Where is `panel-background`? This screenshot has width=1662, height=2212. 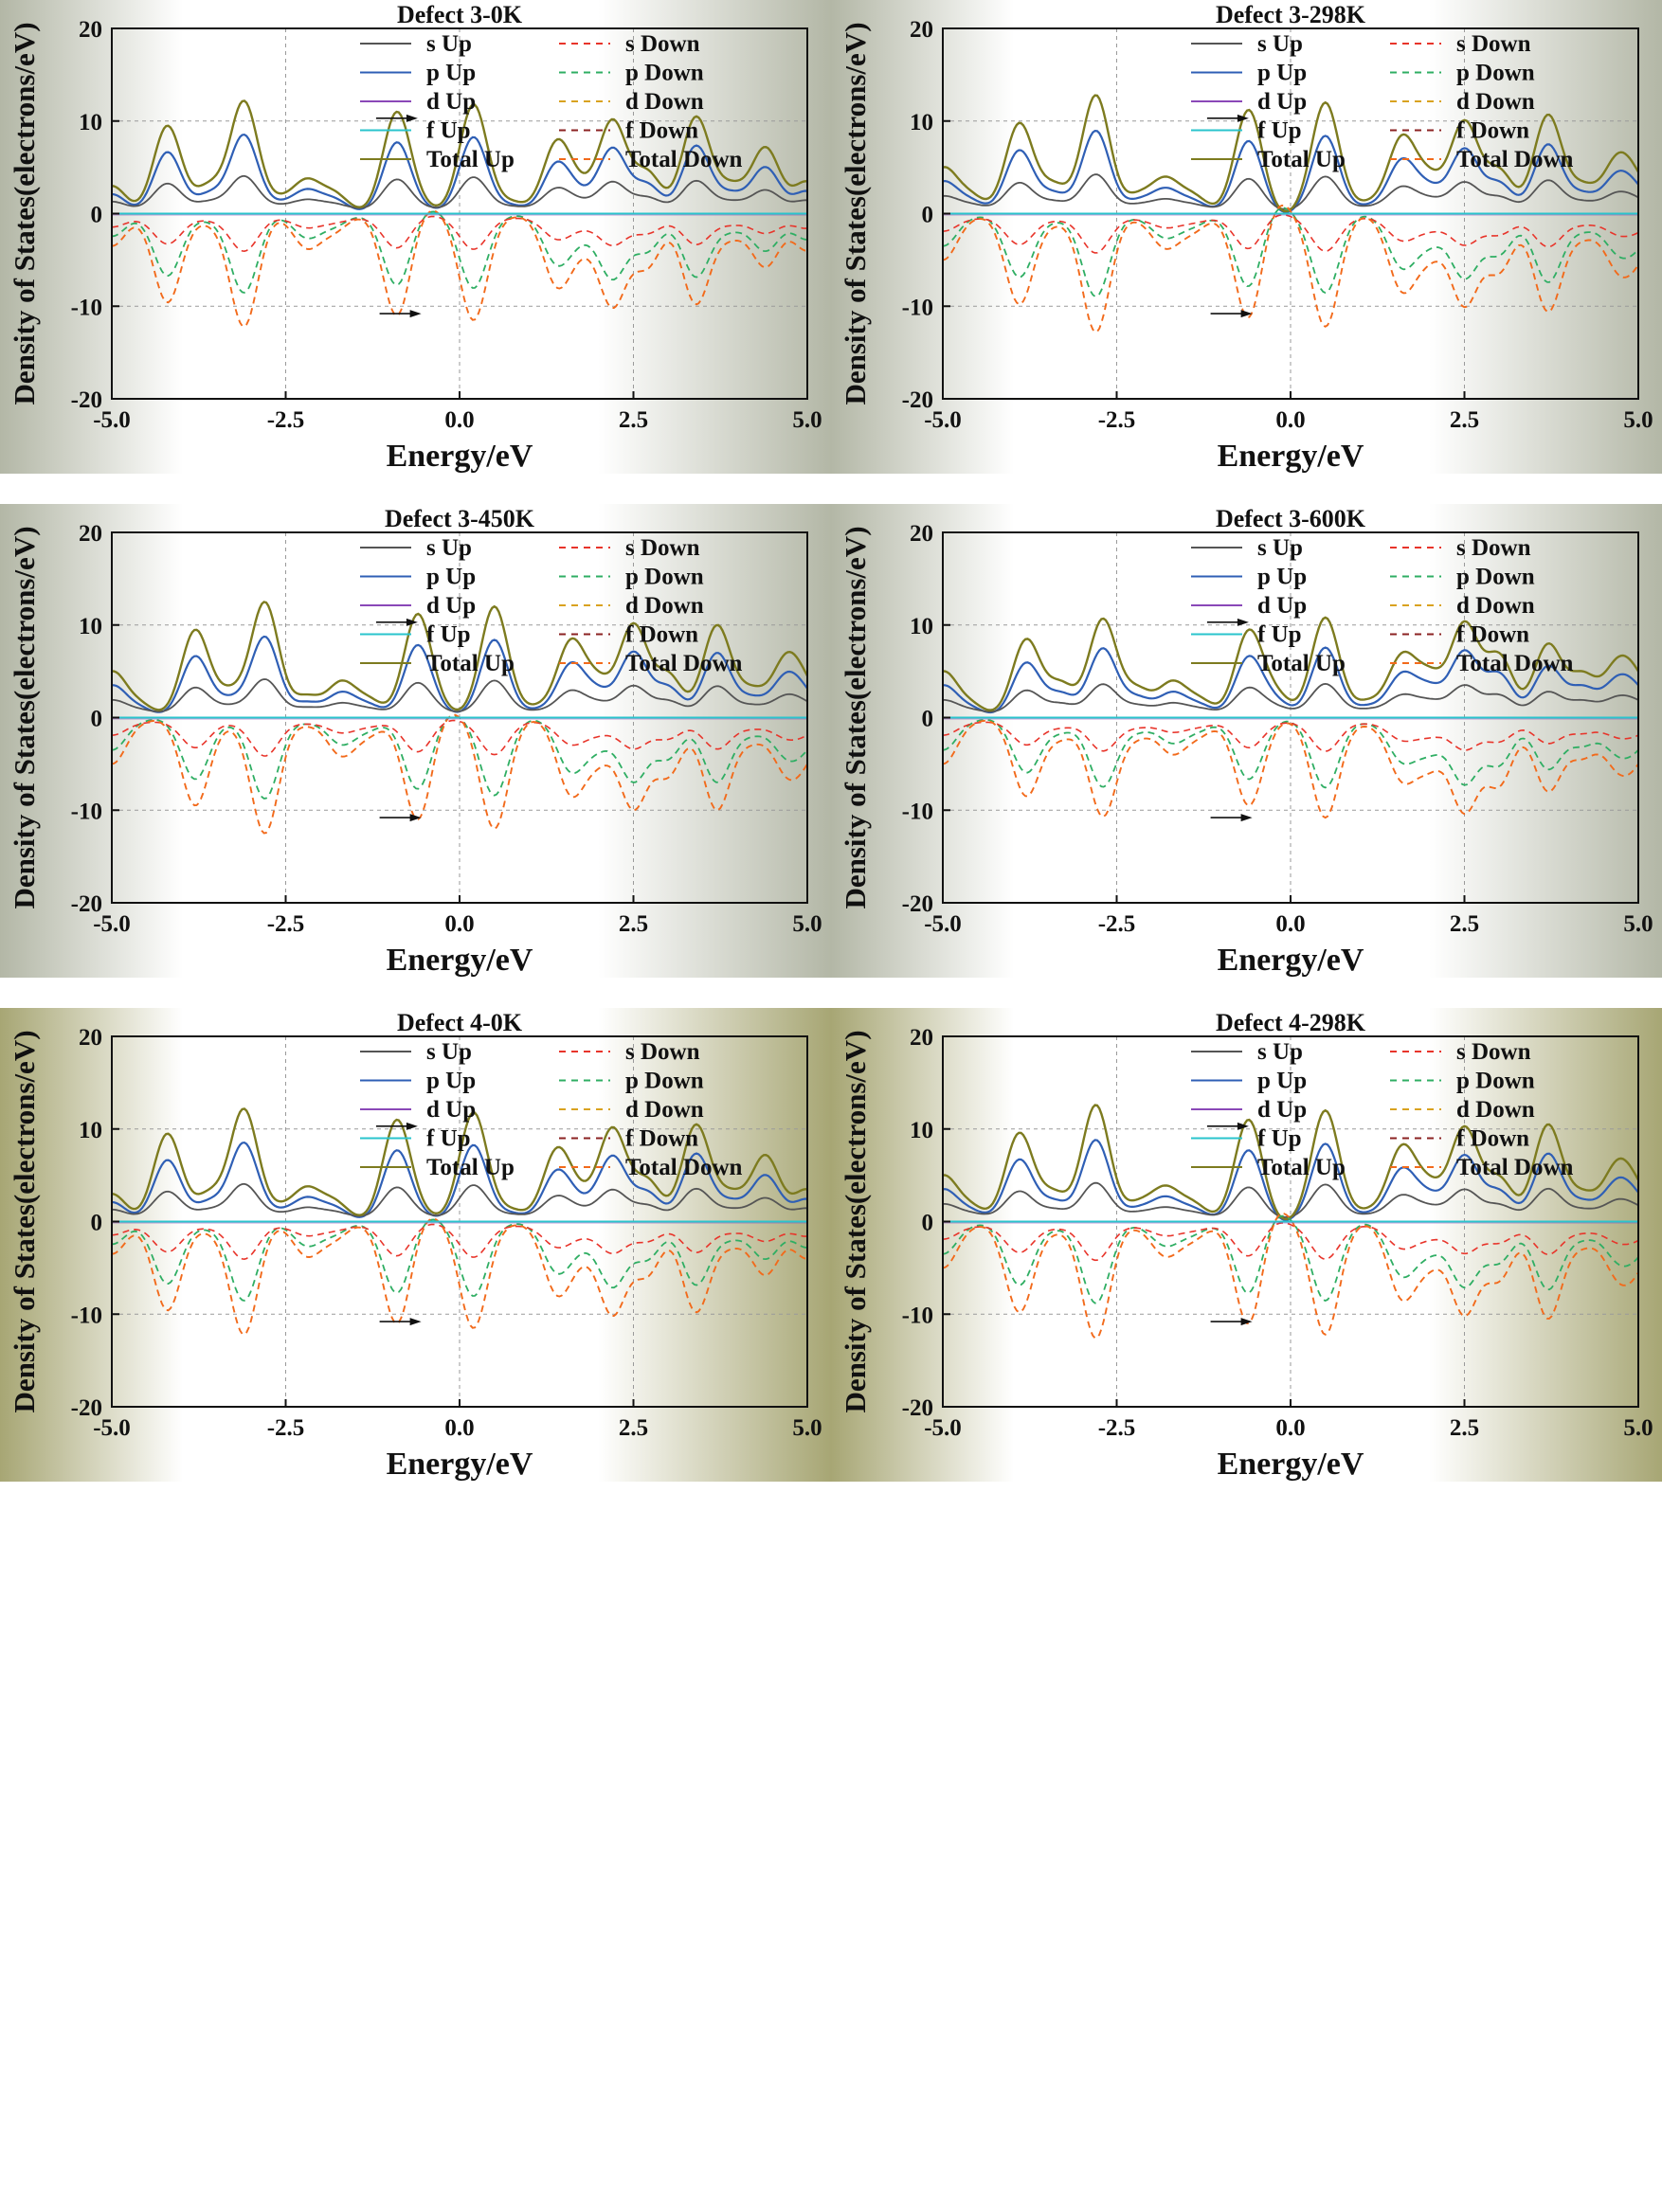 panel-background is located at coordinates (1246, 237).